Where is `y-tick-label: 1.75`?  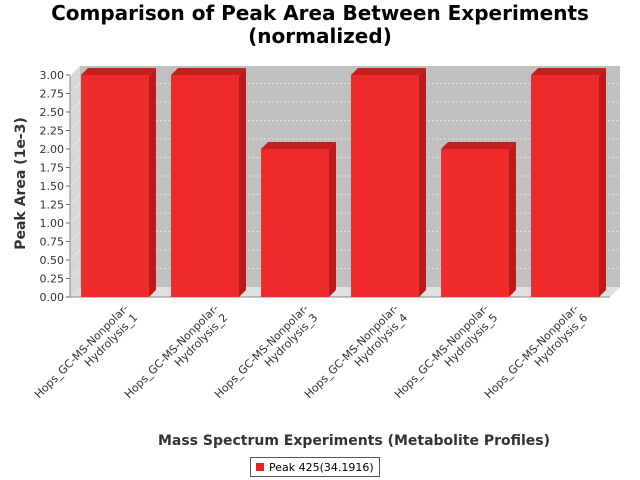 y-tick-label: 1.75 is located at coordinates (52, 168).